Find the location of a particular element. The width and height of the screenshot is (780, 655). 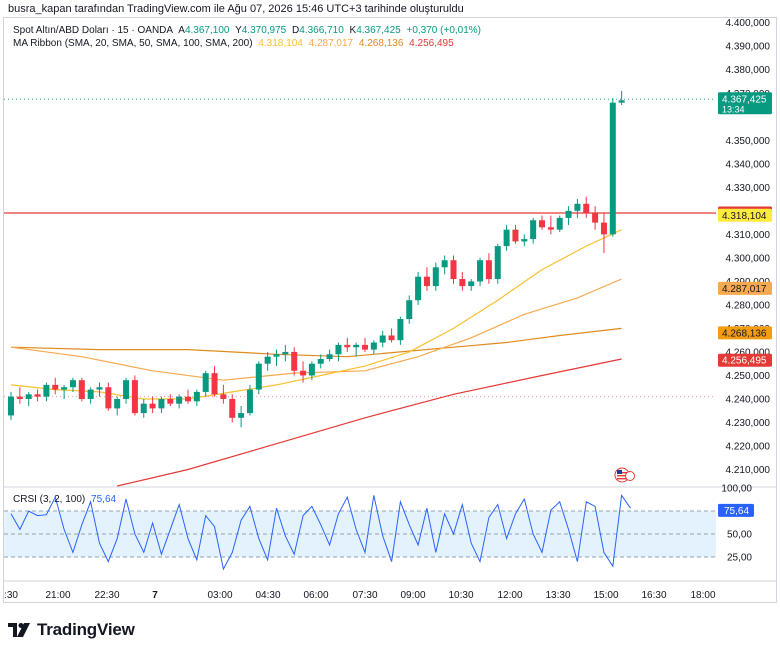

time-tick-label: 12:00 is located at coordinates (509, 595).